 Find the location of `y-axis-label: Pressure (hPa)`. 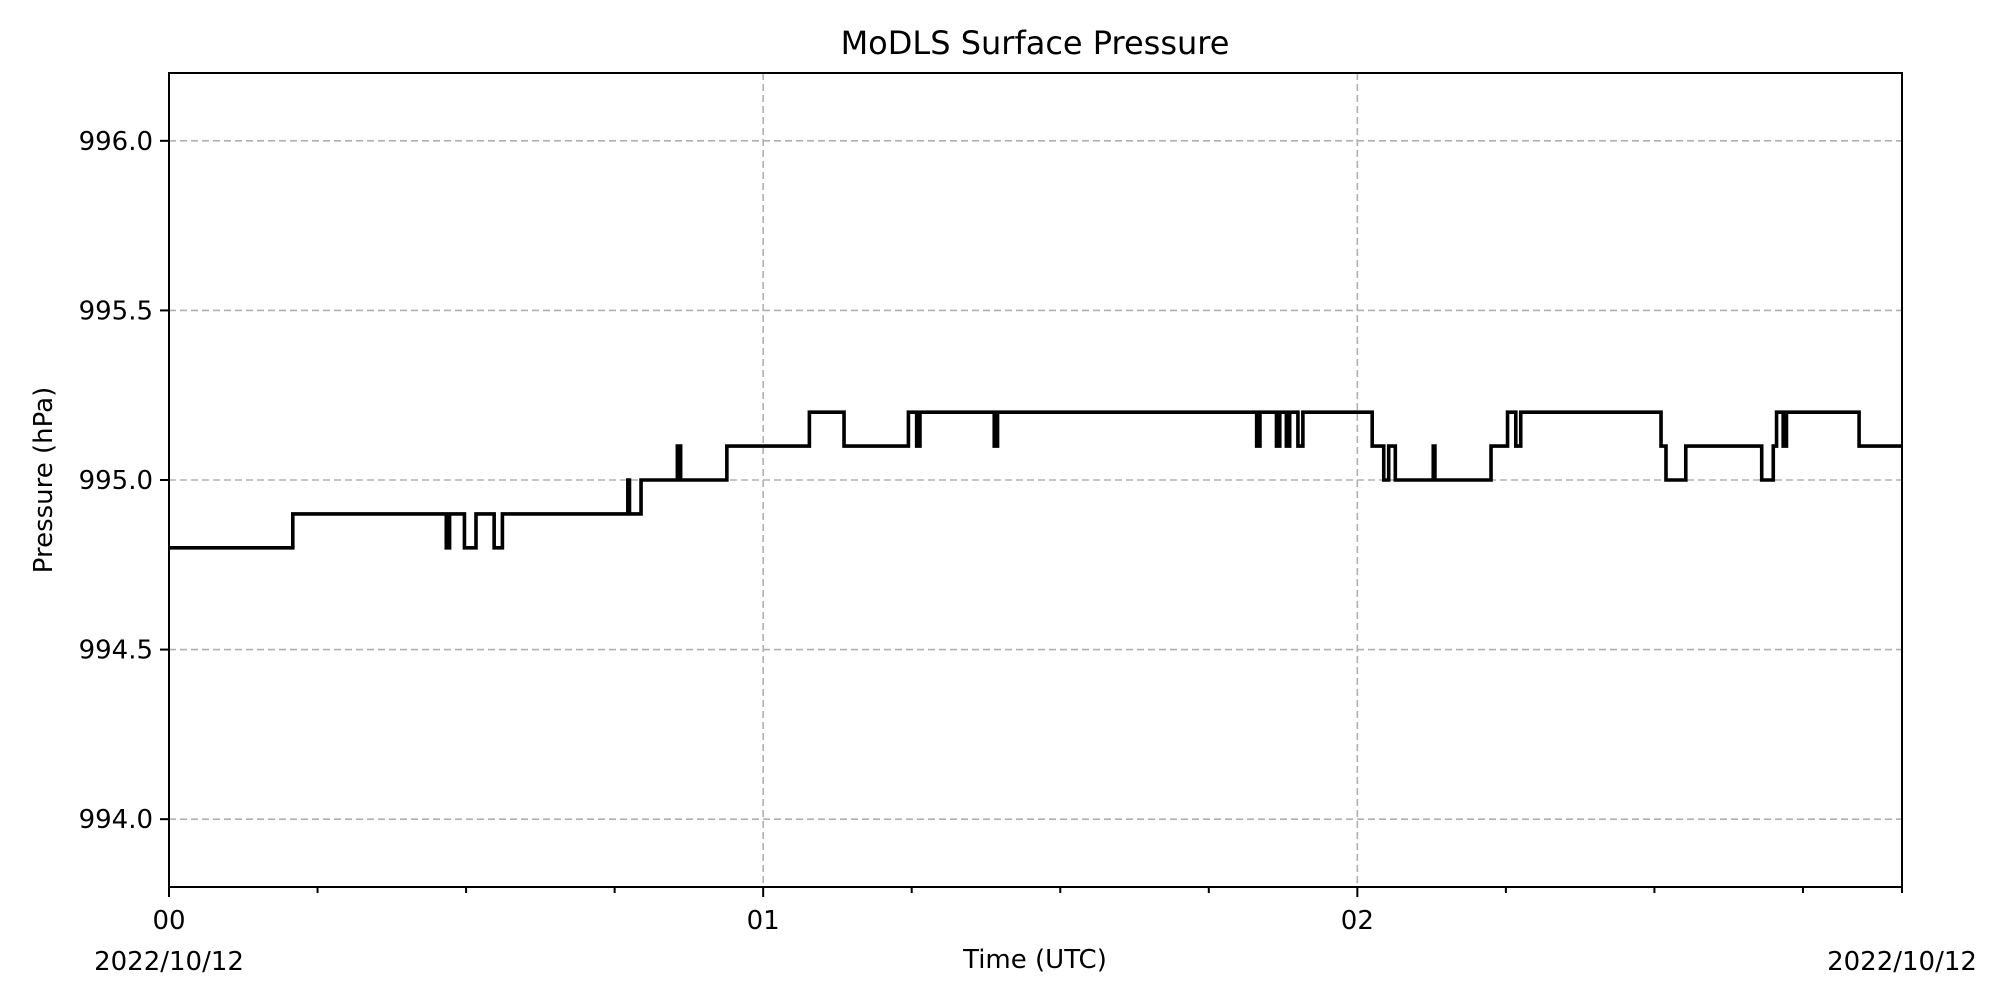

y-axis-label: Pressure (hPa) is located at coordinates (44, 480).